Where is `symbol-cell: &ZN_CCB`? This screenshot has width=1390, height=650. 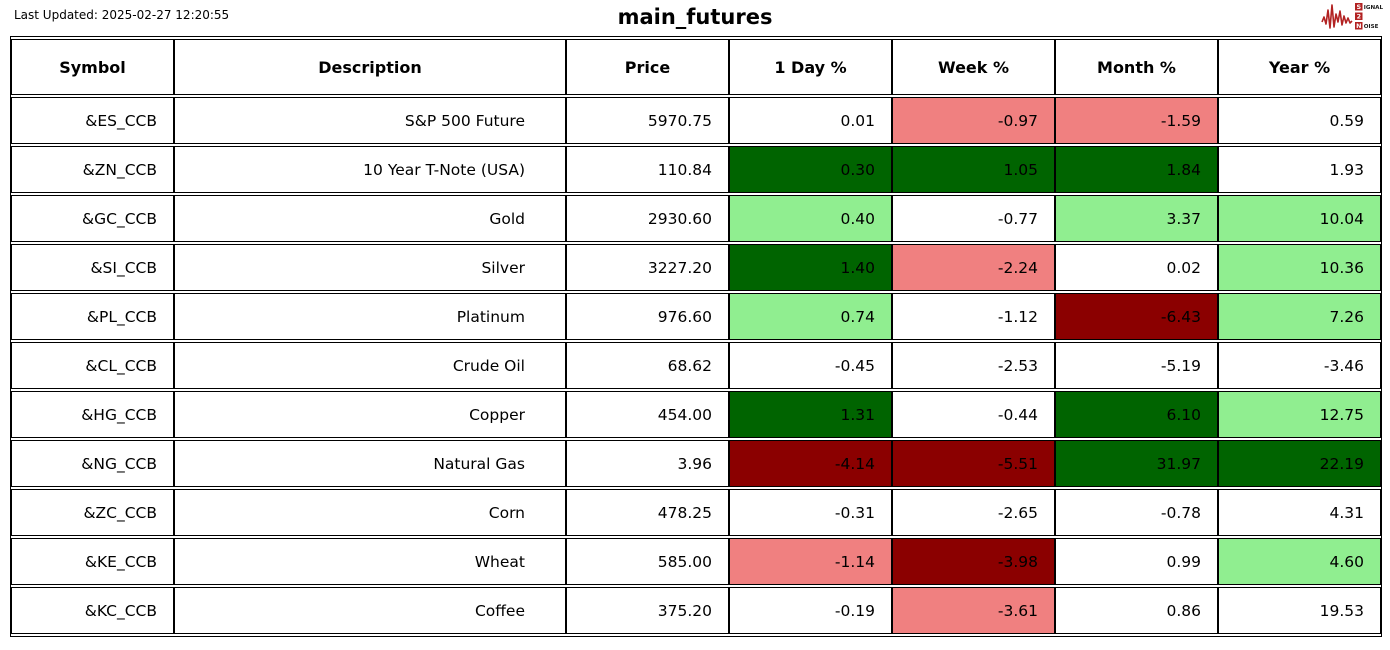
symbol-cell: &ZN_CCB is located at coordinates (92, 169).